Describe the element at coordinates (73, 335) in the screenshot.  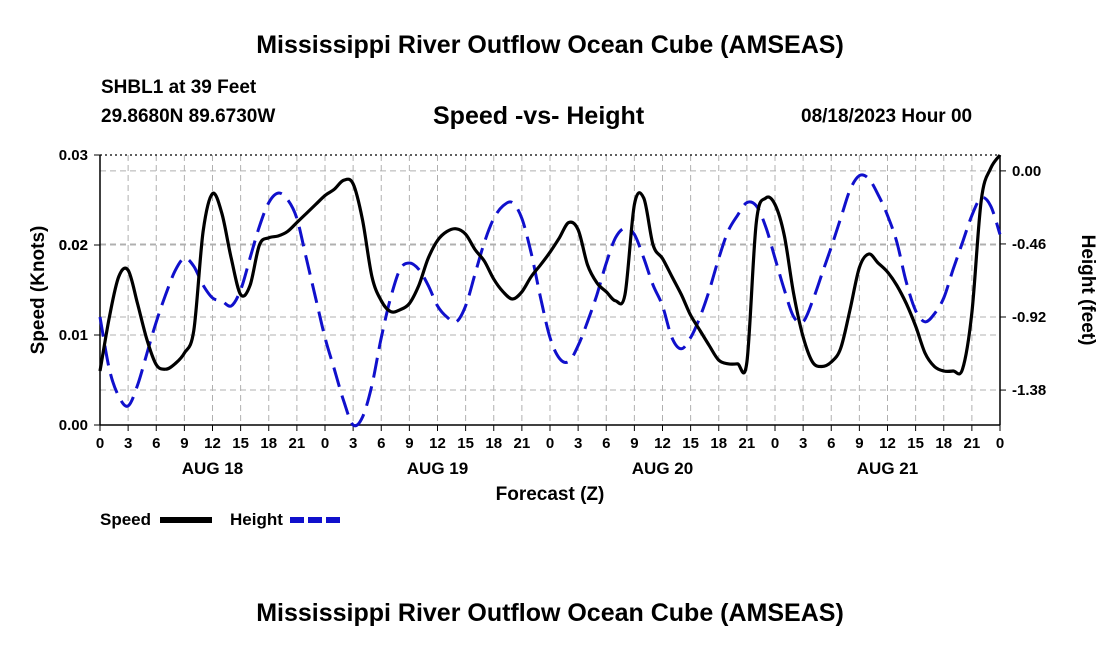
I see `y-tick-label: 0.01` at that location.